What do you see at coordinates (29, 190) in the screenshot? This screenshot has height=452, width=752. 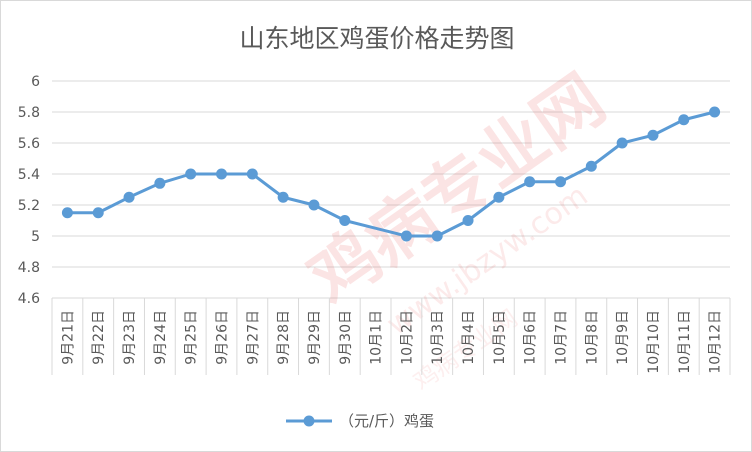 I see `y-axis: 4.6 4.8 5 5.2 5.4 5.6 5.8 6` at bounding box center [29, 190].